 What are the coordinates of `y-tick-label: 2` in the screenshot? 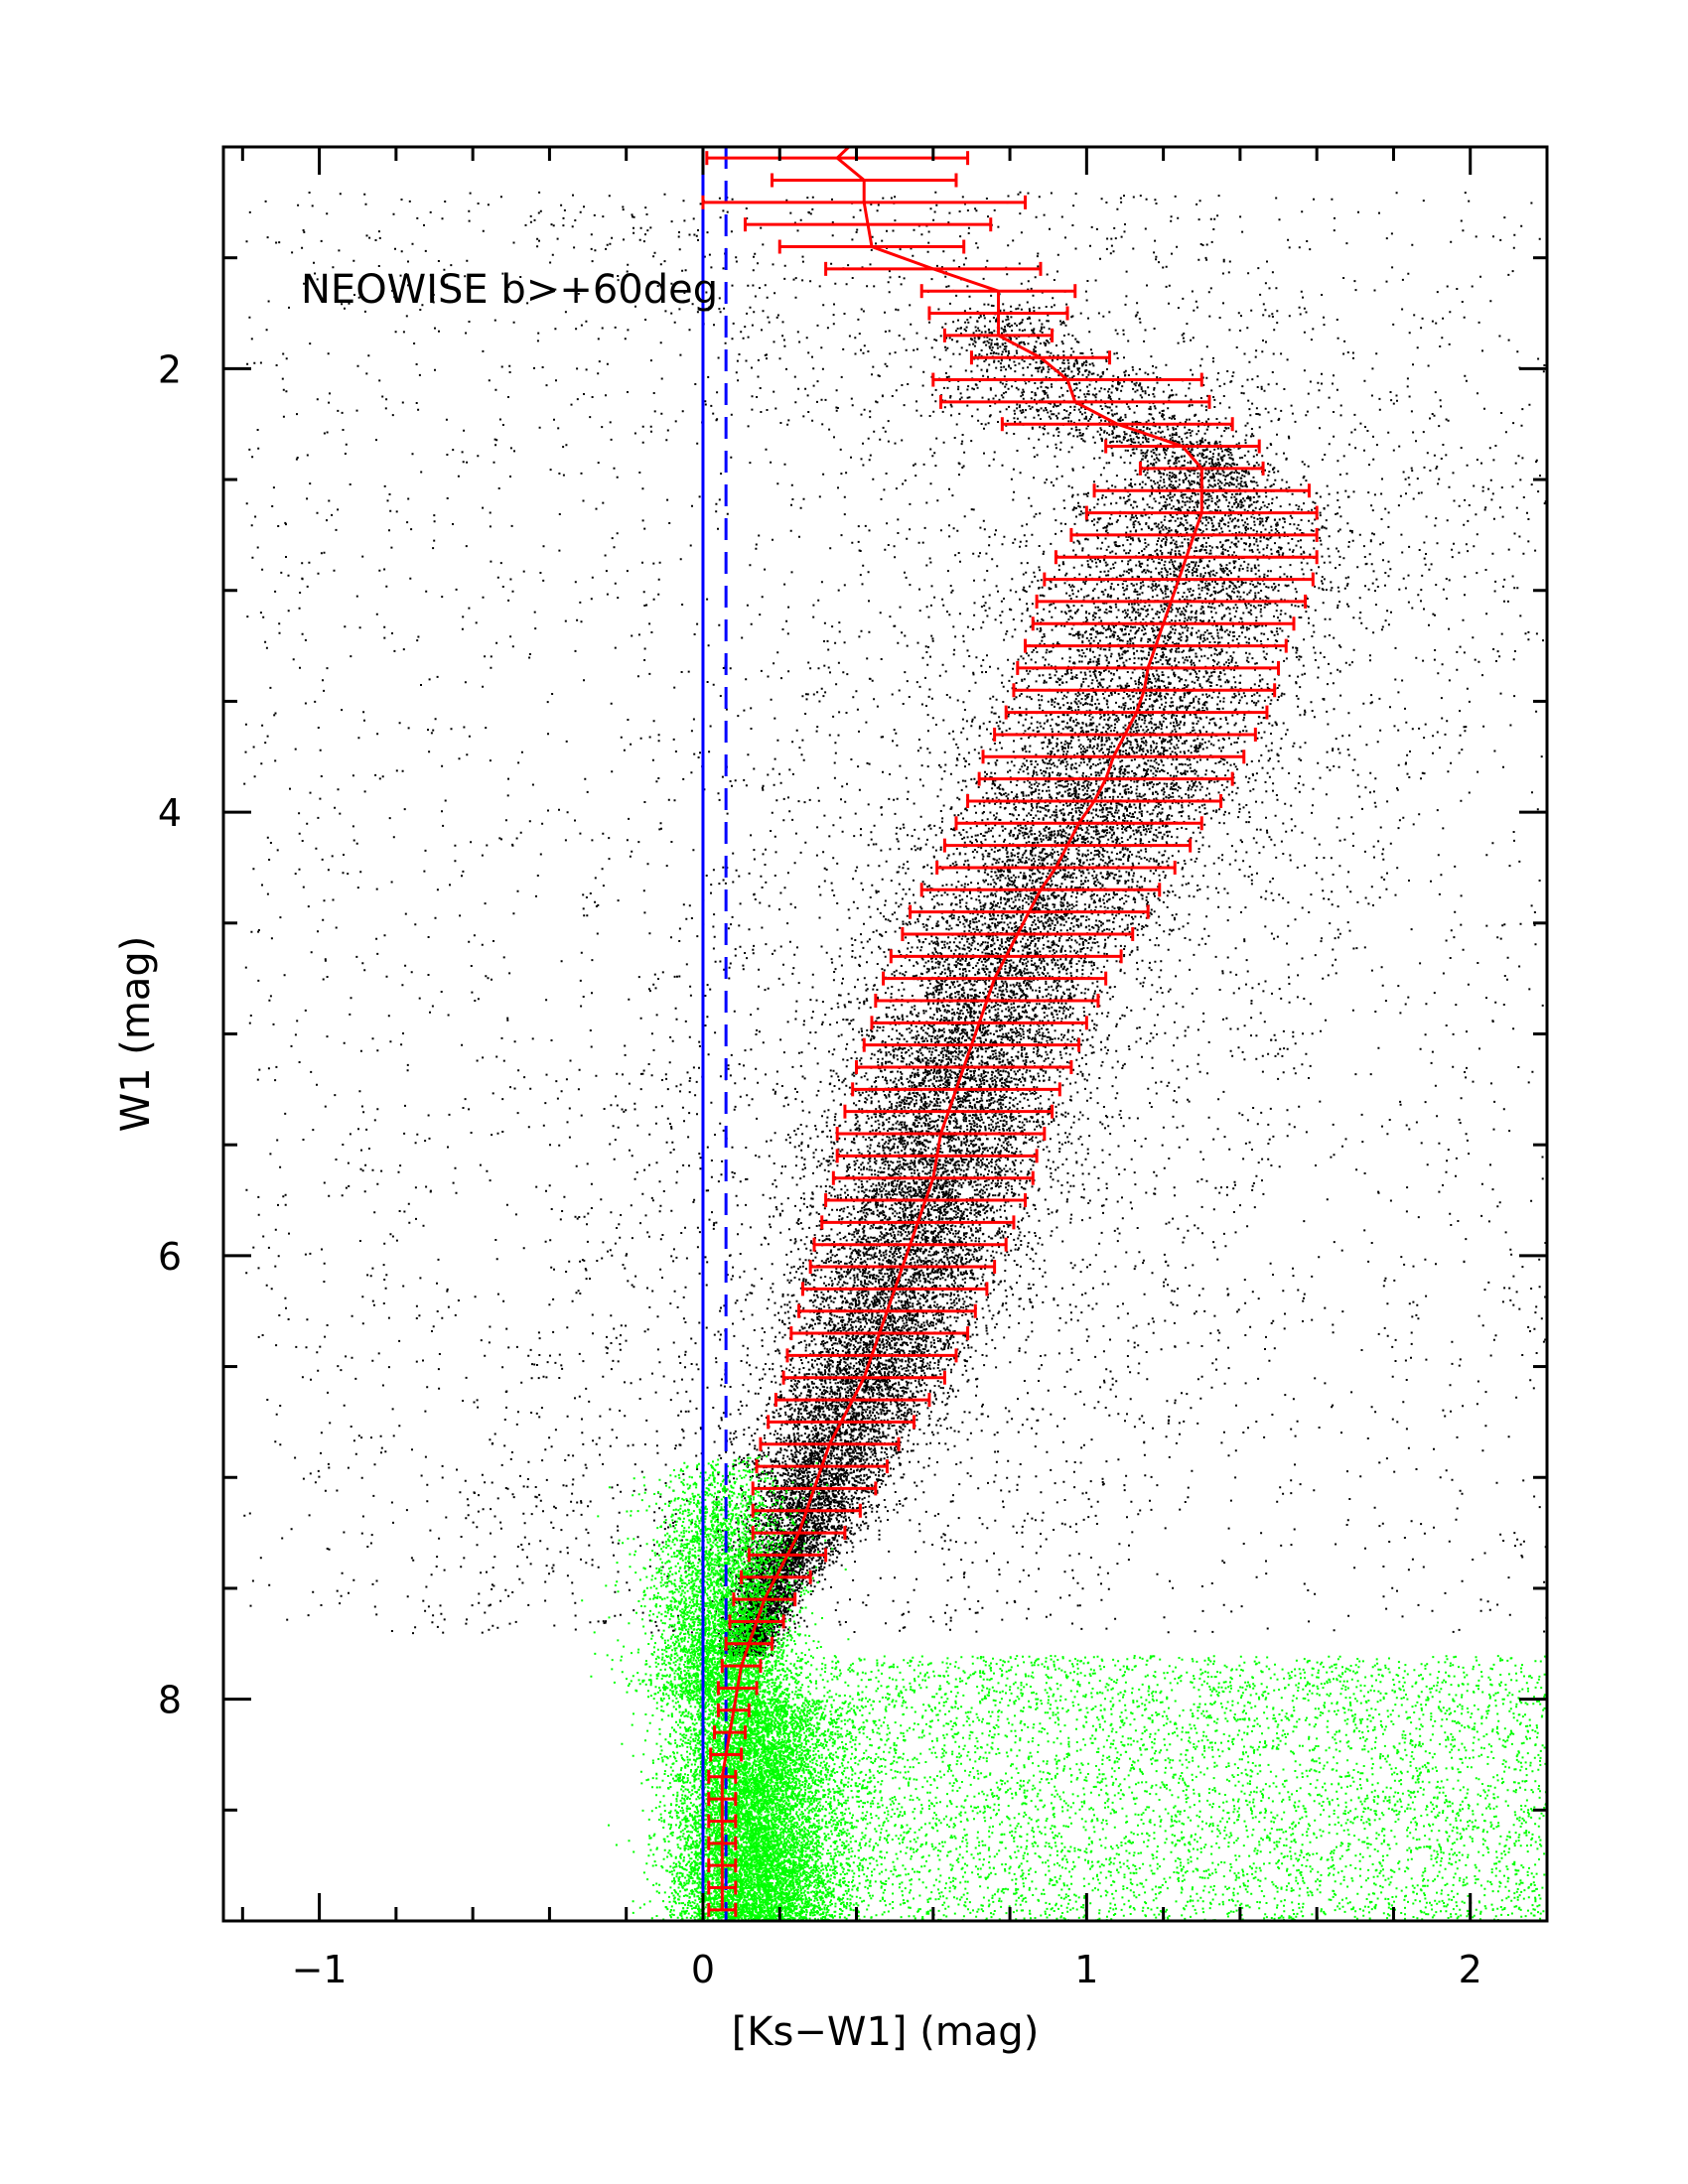 It's located at (170, 369).